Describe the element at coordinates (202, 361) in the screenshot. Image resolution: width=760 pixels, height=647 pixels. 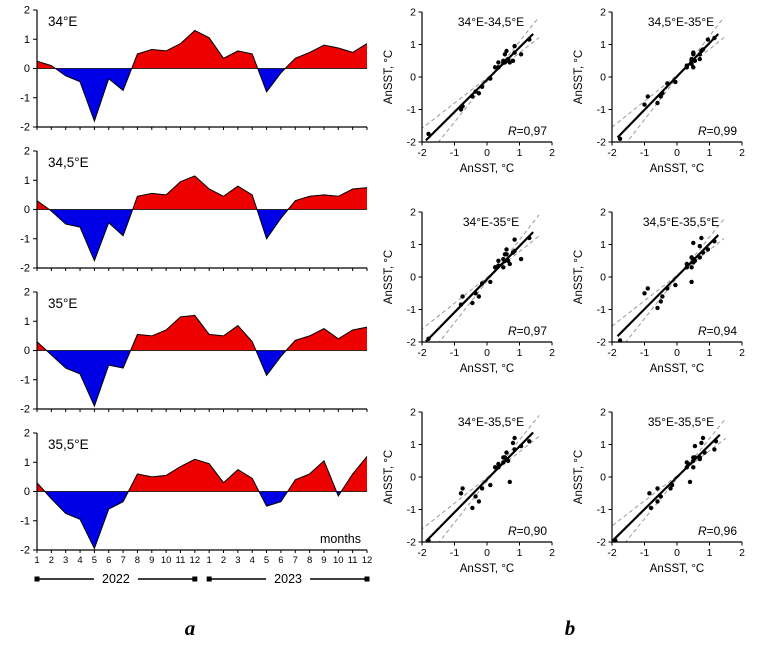
I see `data-line` at that location.